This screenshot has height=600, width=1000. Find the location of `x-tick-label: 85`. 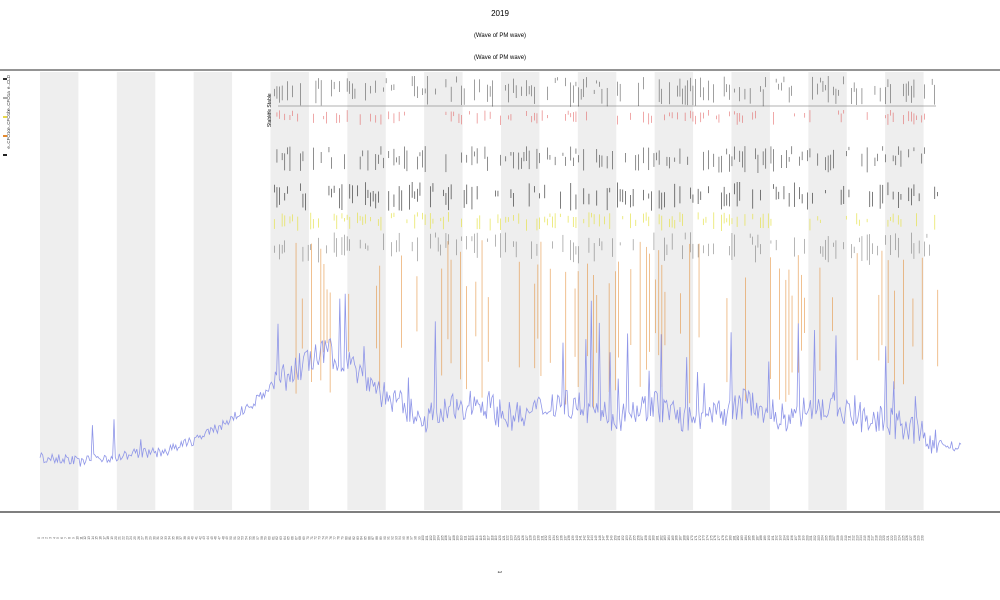

x-tick-label: 85 is located at coordinates (366, 538).